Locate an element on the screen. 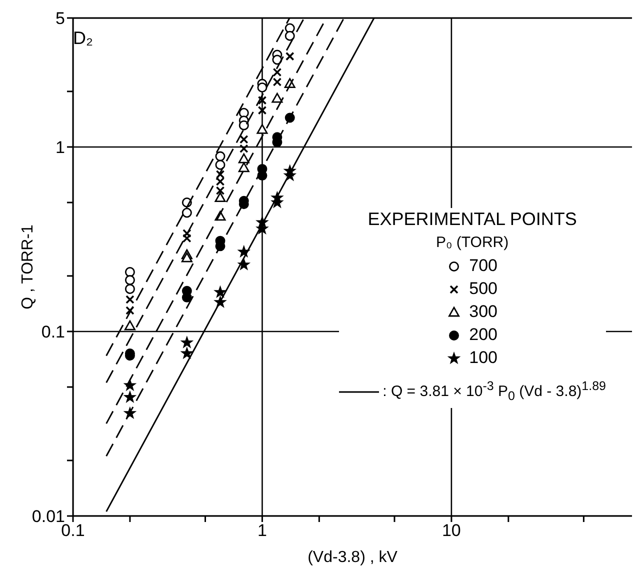  legend-label: 300 is located at coordinates (483, 312).